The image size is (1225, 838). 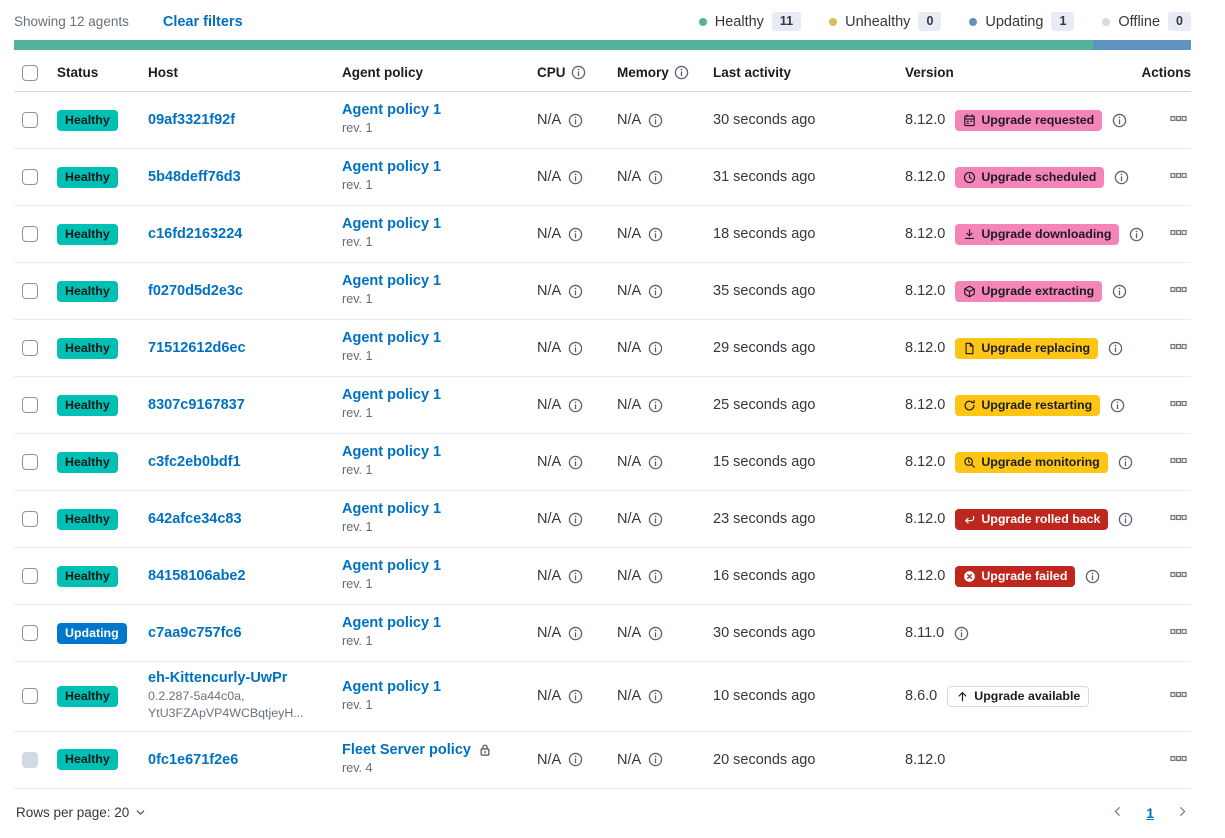 I want to click on prev-page-button, so click(x=1117, y=813).